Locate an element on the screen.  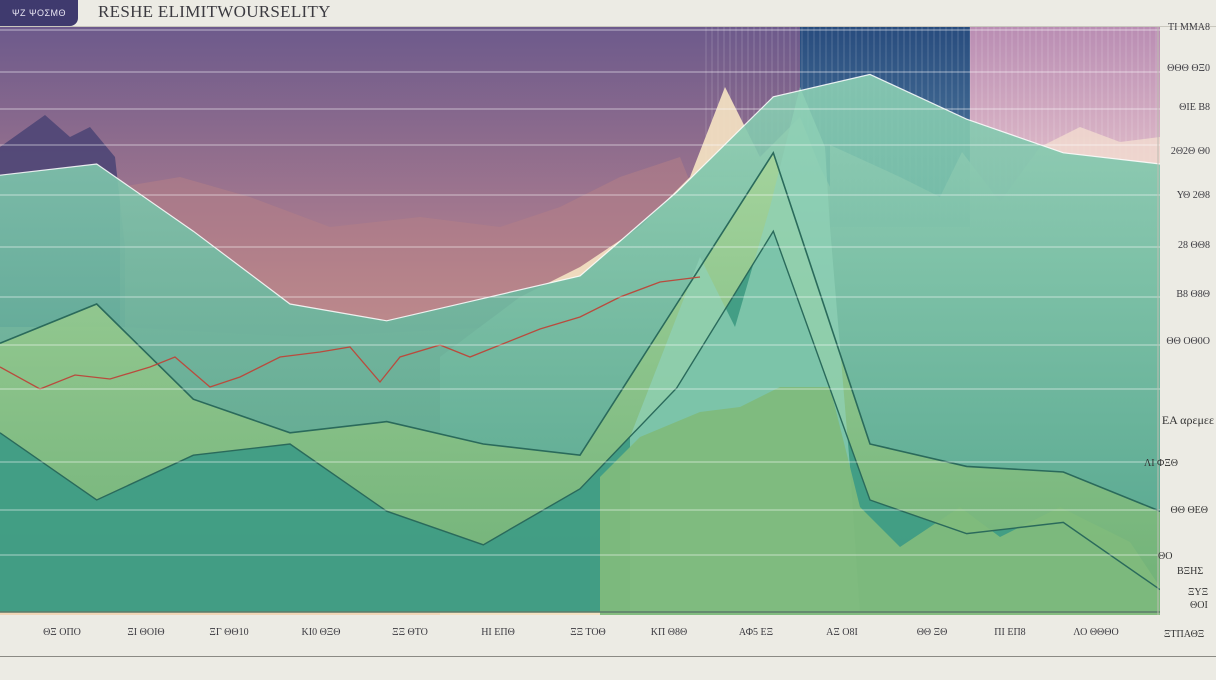
right-label-5: ΞΥΞ is located at coordinates (1198, 592).